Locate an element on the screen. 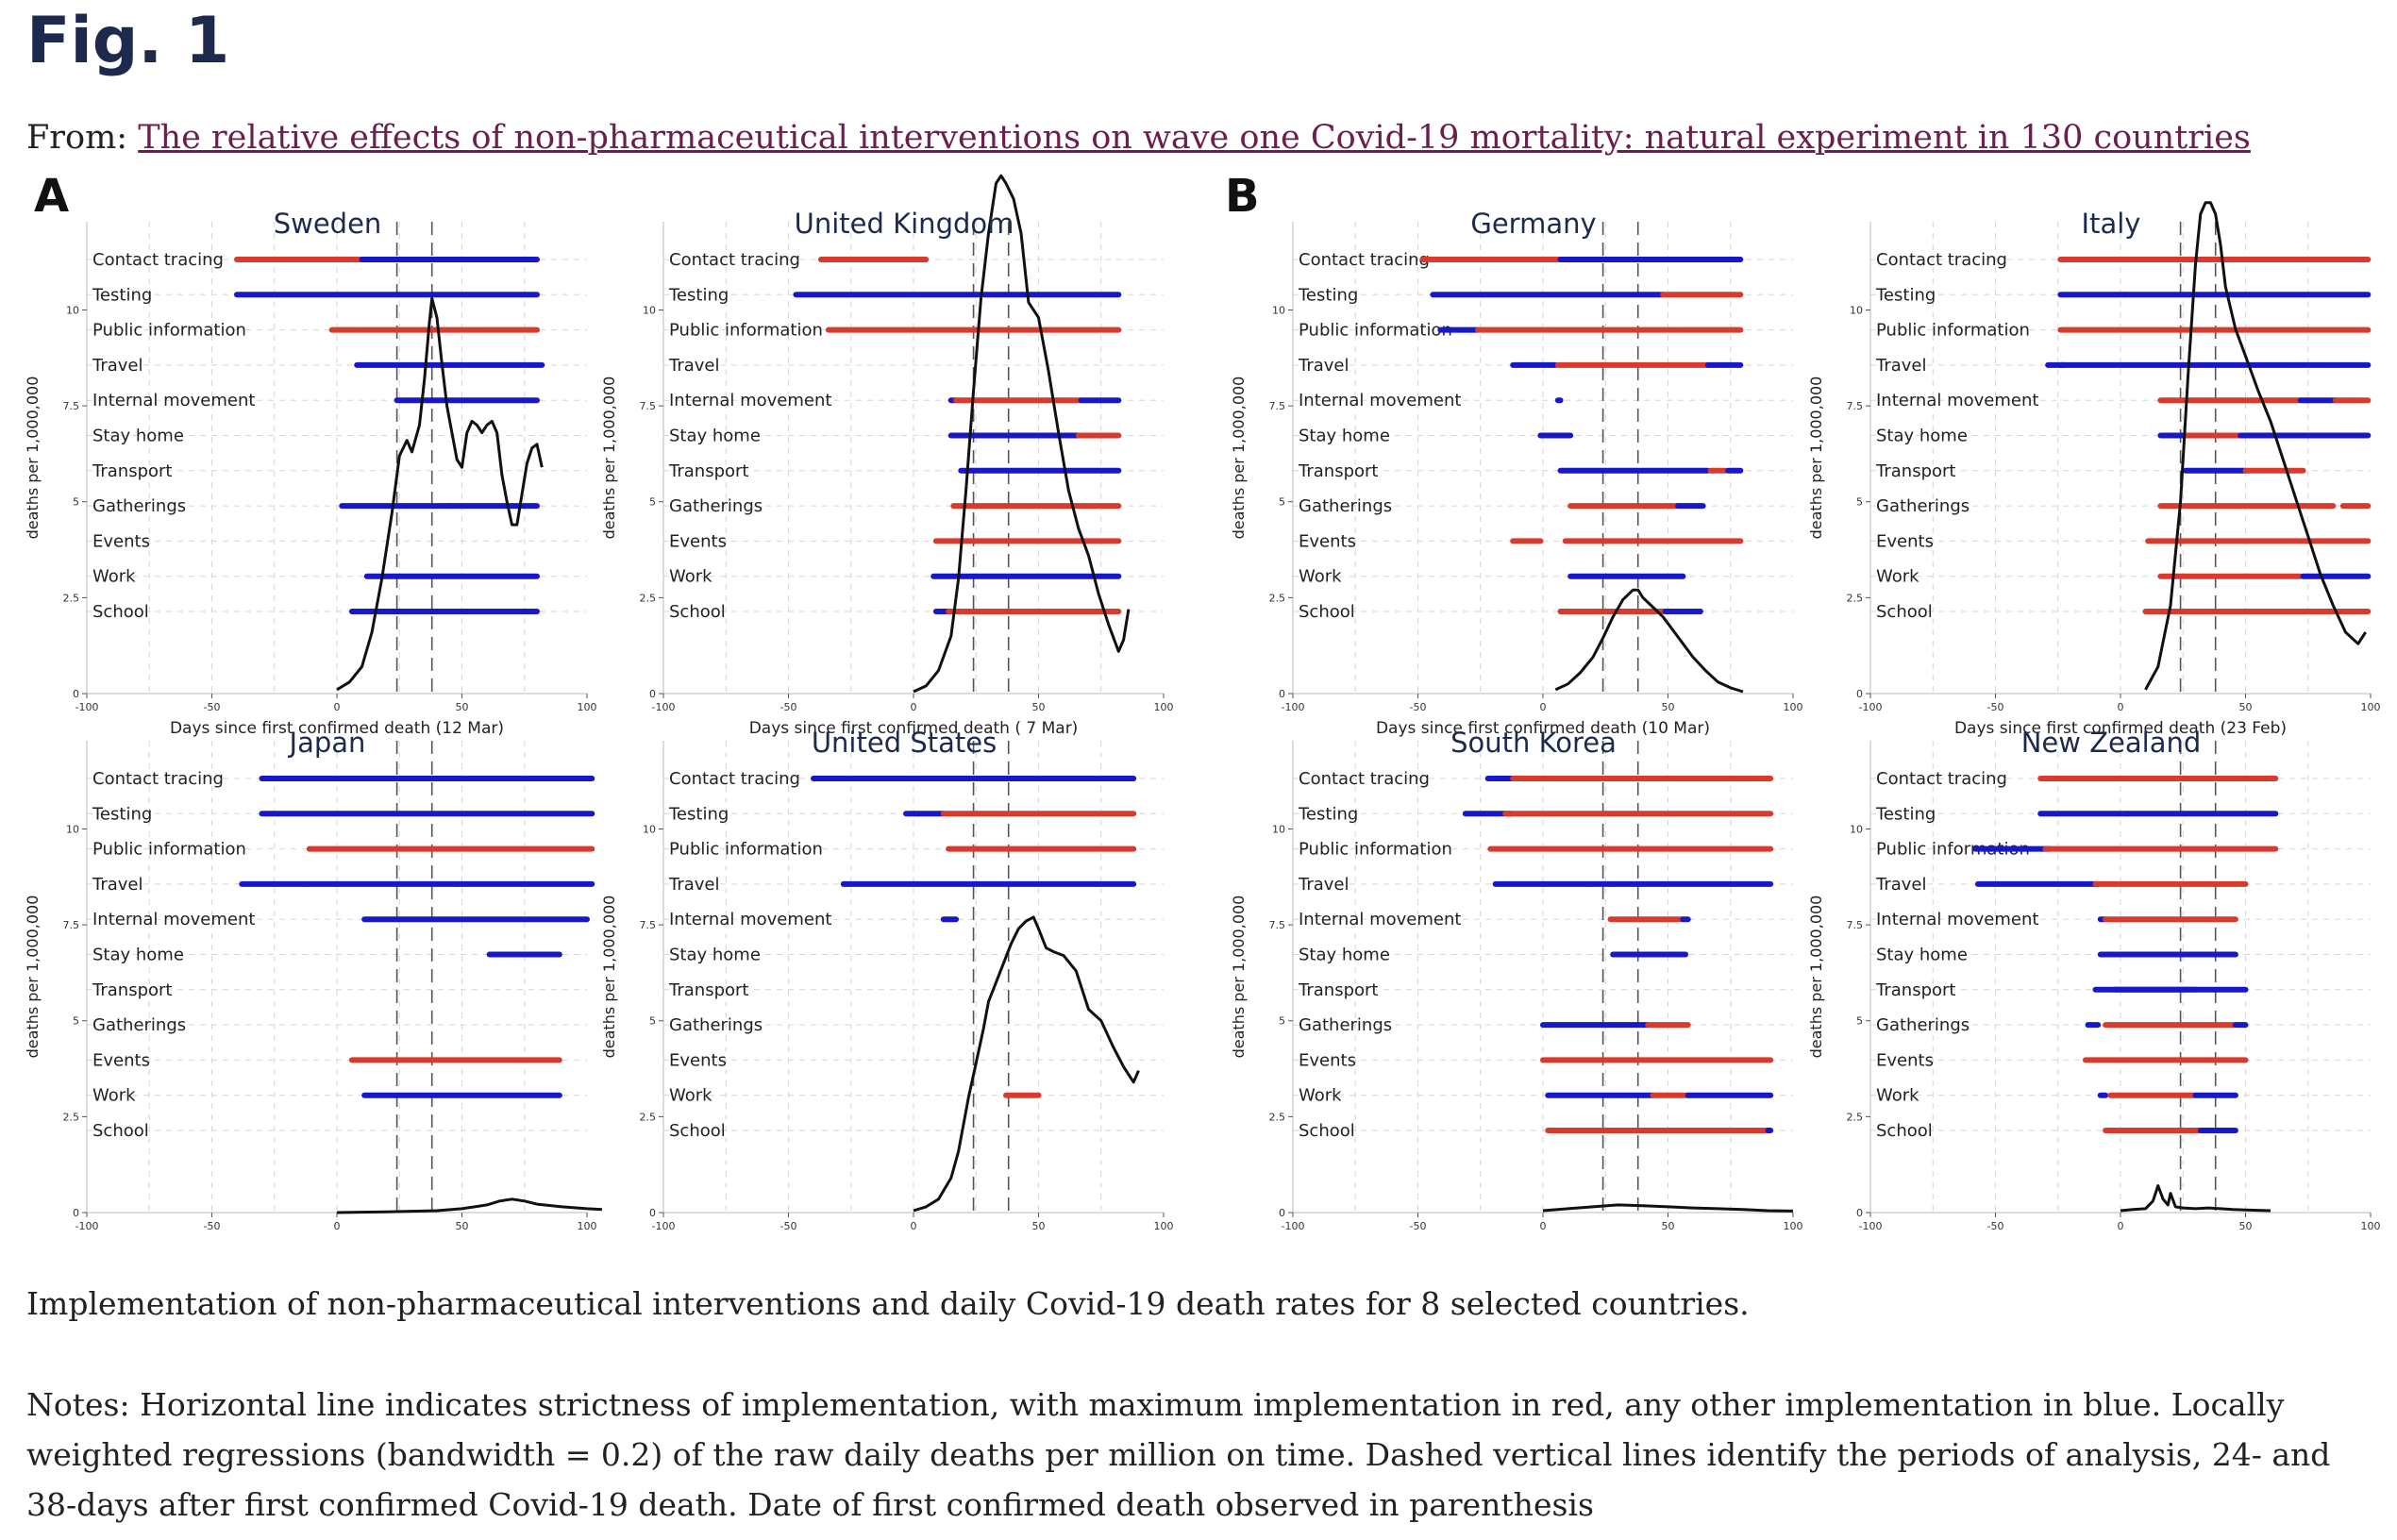 Image resolution: width=2397 pixels, height=1540 pixels. panel-title: Italy is located at coordinates (2111, 224).